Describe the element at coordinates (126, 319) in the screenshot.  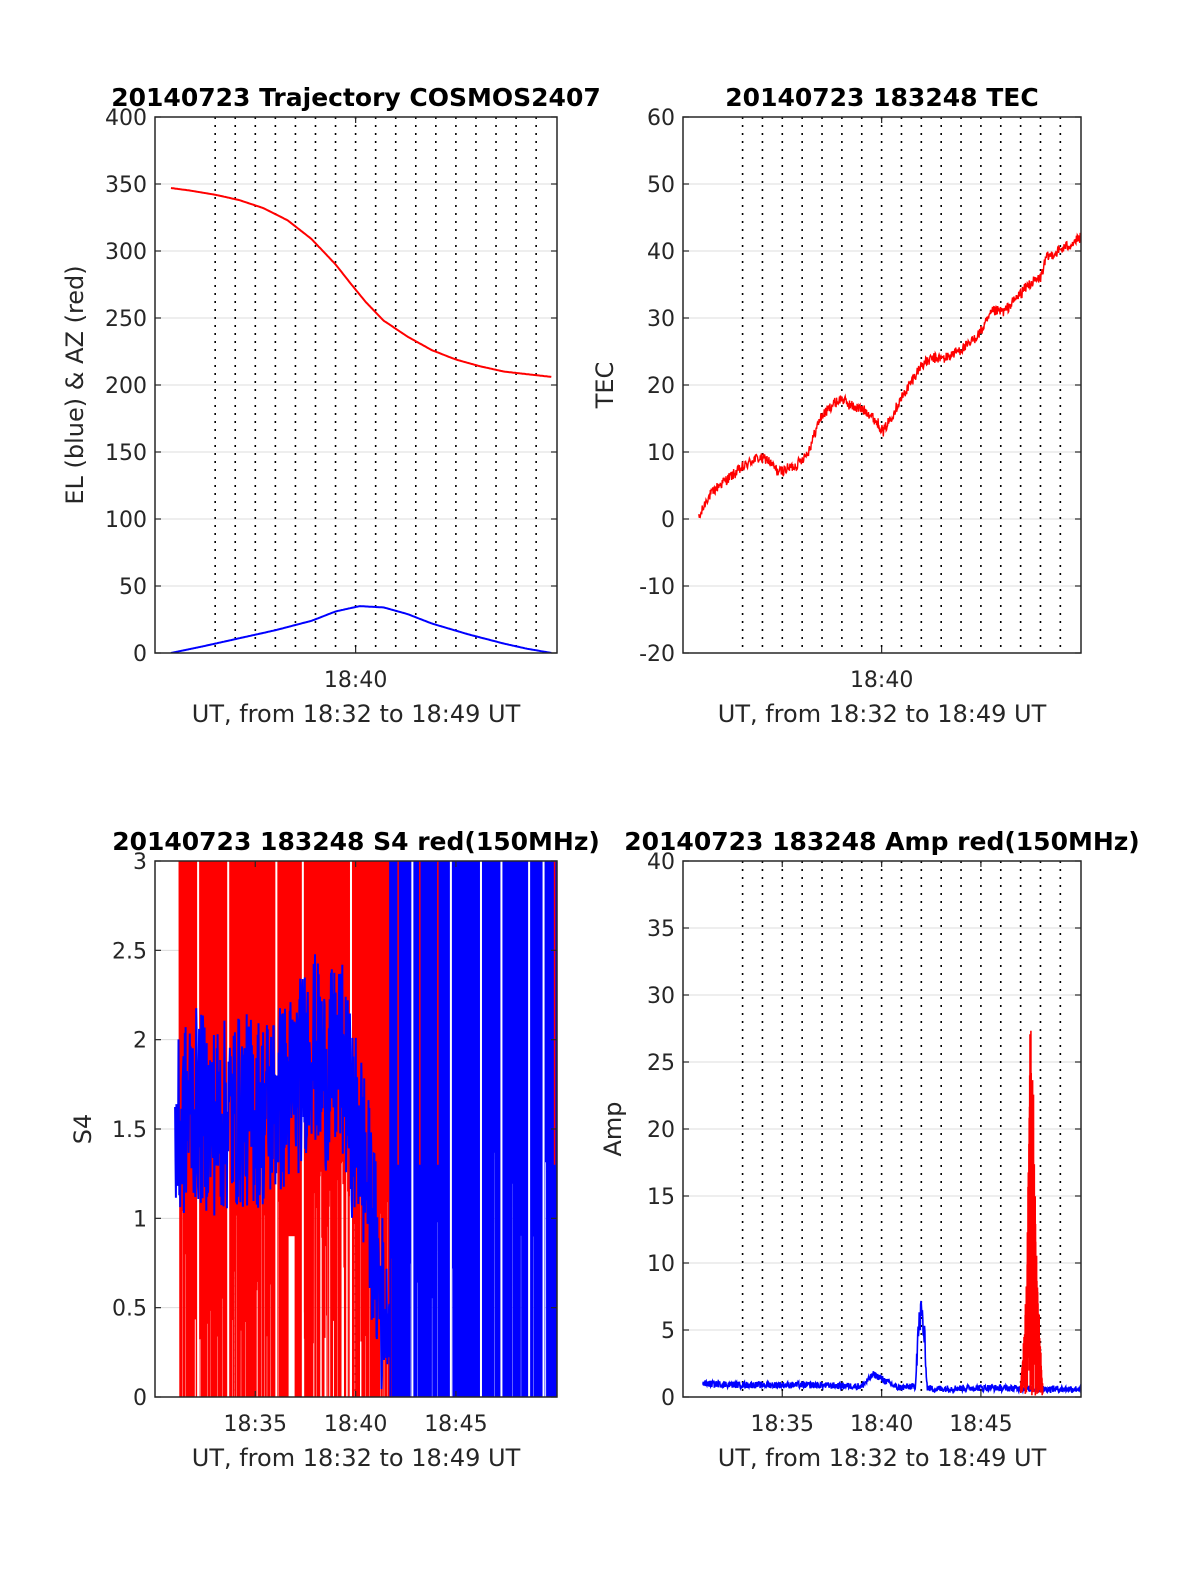
I see `y-tick-label: 250` at that location.